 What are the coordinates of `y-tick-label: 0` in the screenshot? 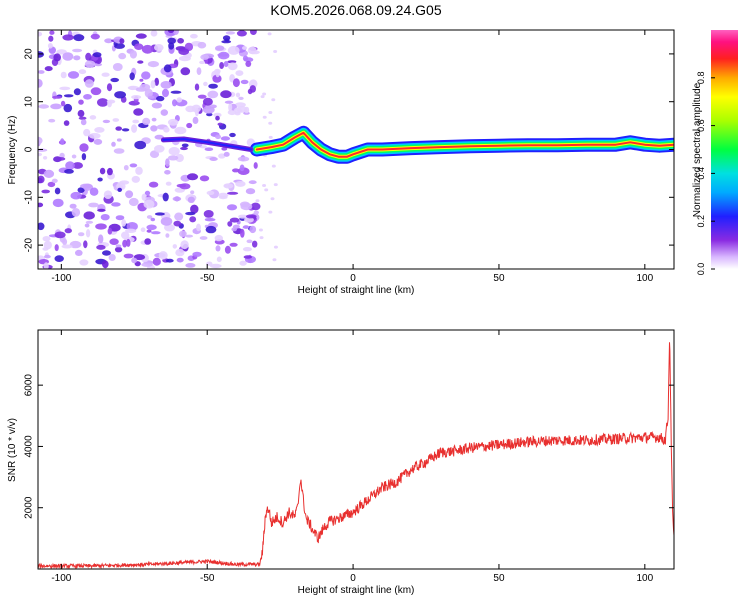 It's located at (29, 149).